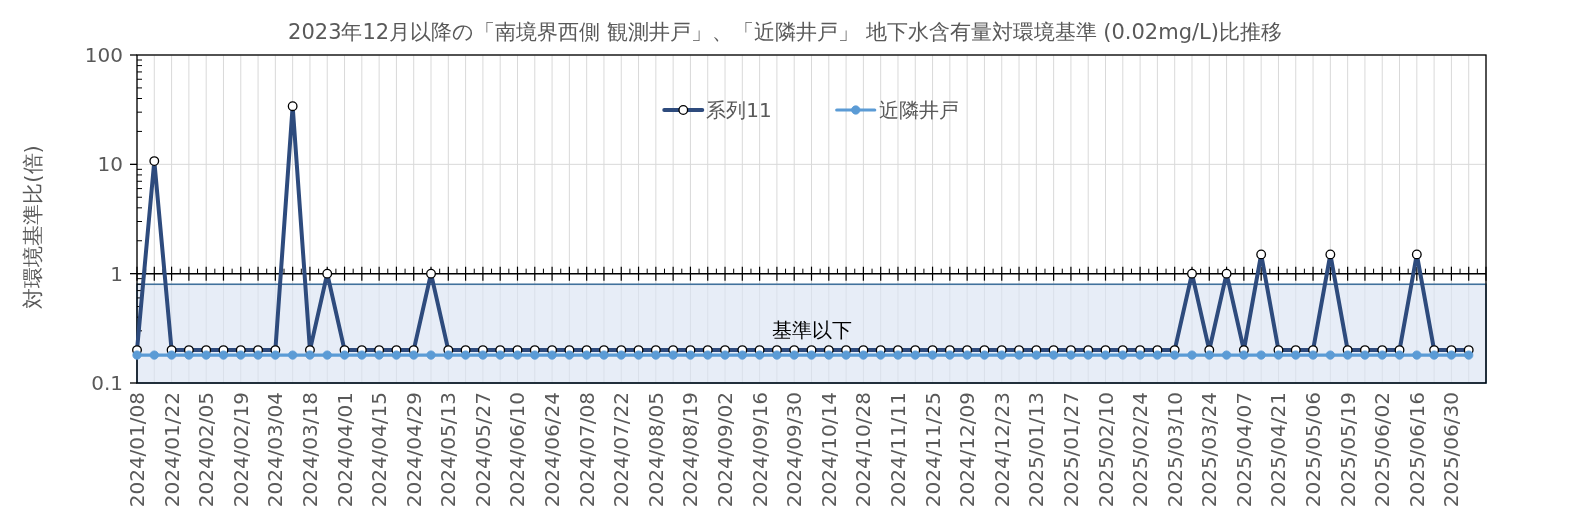  What do you see at coordinates (621, 450) in the screenshot?
I see `x-tick-label: 2024/07/22` at bounding box center [621, 450].